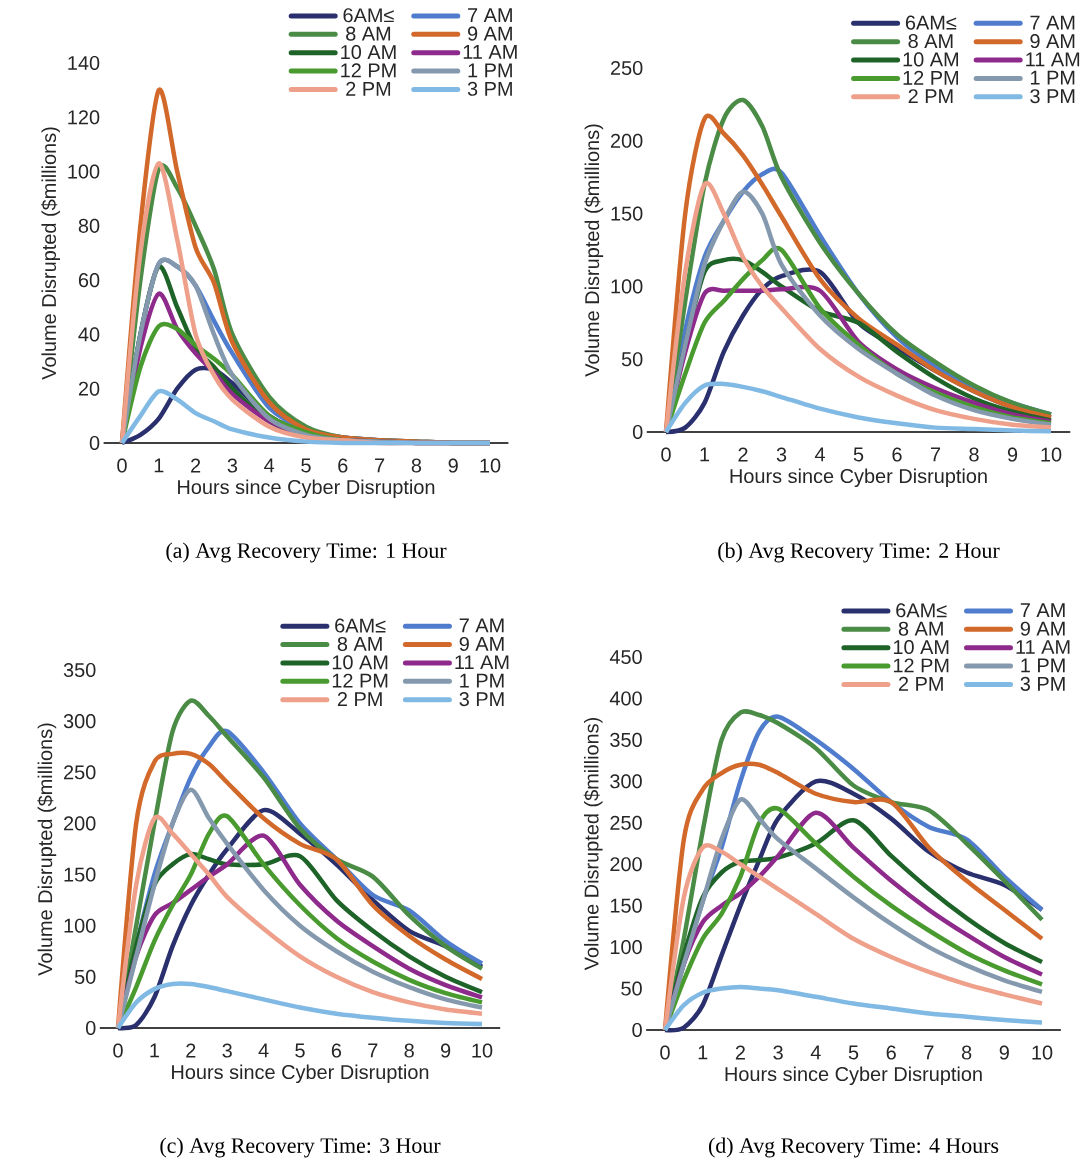  I want to click on y-tick-label: 140, so click(84, 63).